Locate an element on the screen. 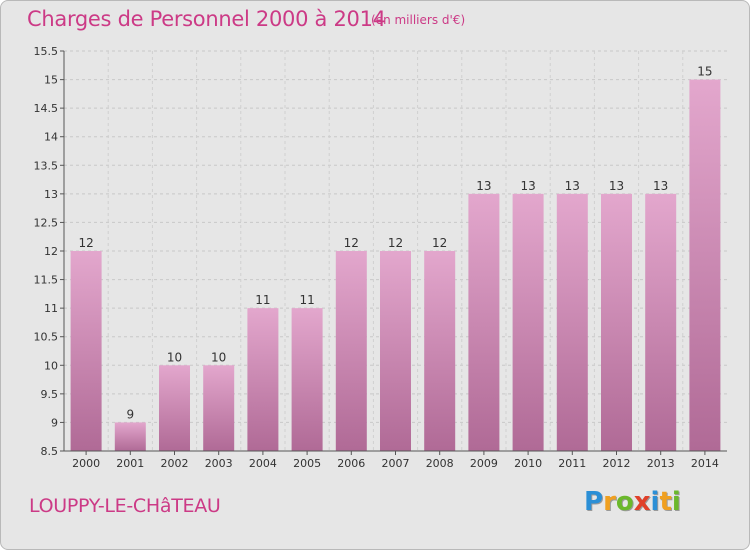  x-tick-label: 2012 is located at coordinates (617, 463).